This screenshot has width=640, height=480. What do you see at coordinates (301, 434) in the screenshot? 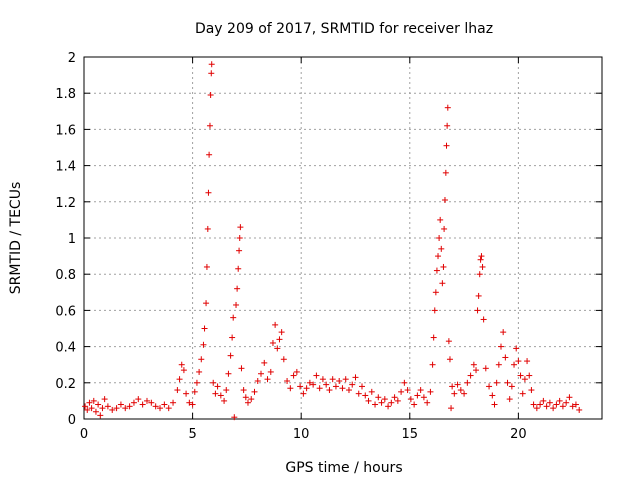
I see `x-tick-label: 10` at bounding box center [301, 434].